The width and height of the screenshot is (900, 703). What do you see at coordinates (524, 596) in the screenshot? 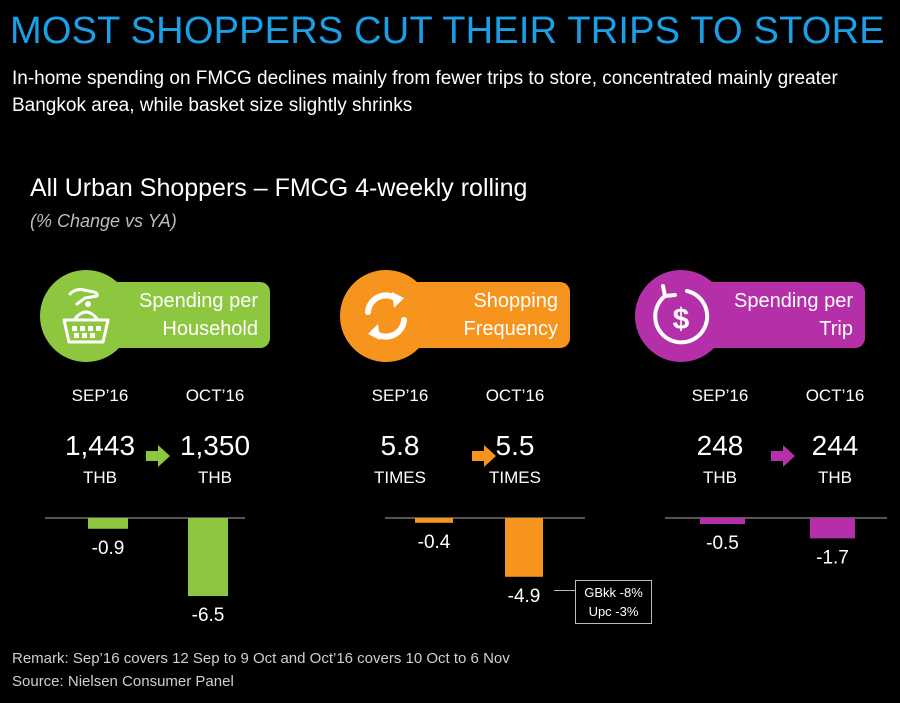
I see `bar-value-label: -4.9` at bounding box center [524, 596].